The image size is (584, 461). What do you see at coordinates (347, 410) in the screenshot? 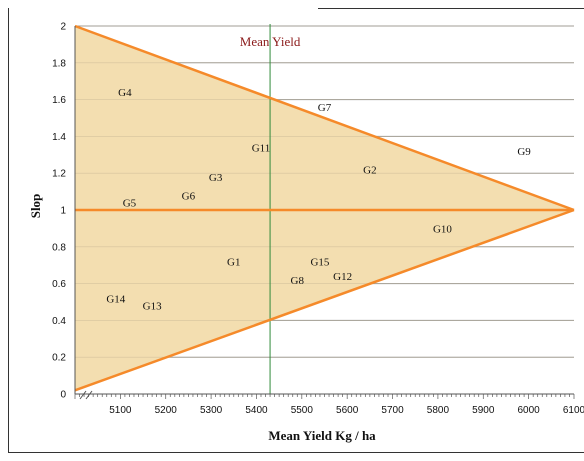
I see `x-tick-label: 5600` at bounding box center [347, 410].